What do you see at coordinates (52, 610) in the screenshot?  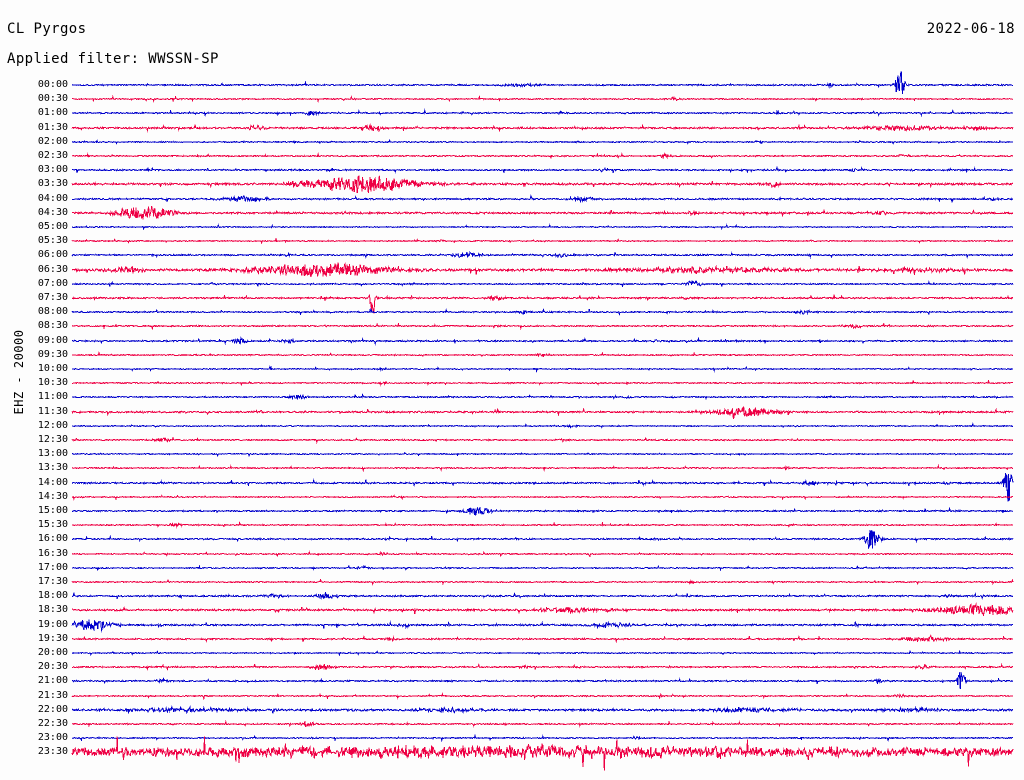 I see `time-tick-label: 18:30` at bounding box center [52, 610].